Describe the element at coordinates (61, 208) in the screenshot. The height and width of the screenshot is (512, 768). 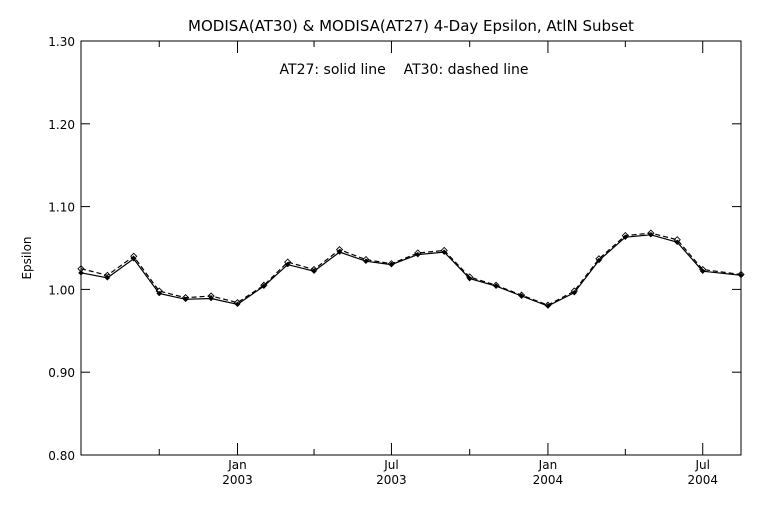
I see `y-tick-label: 1.10` at that location.